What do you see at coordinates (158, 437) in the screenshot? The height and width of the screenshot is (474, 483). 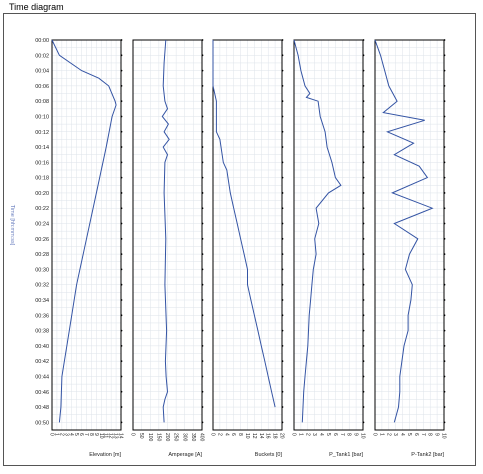 I see `x-tick-label: 150` at bounding box center [158, 437].